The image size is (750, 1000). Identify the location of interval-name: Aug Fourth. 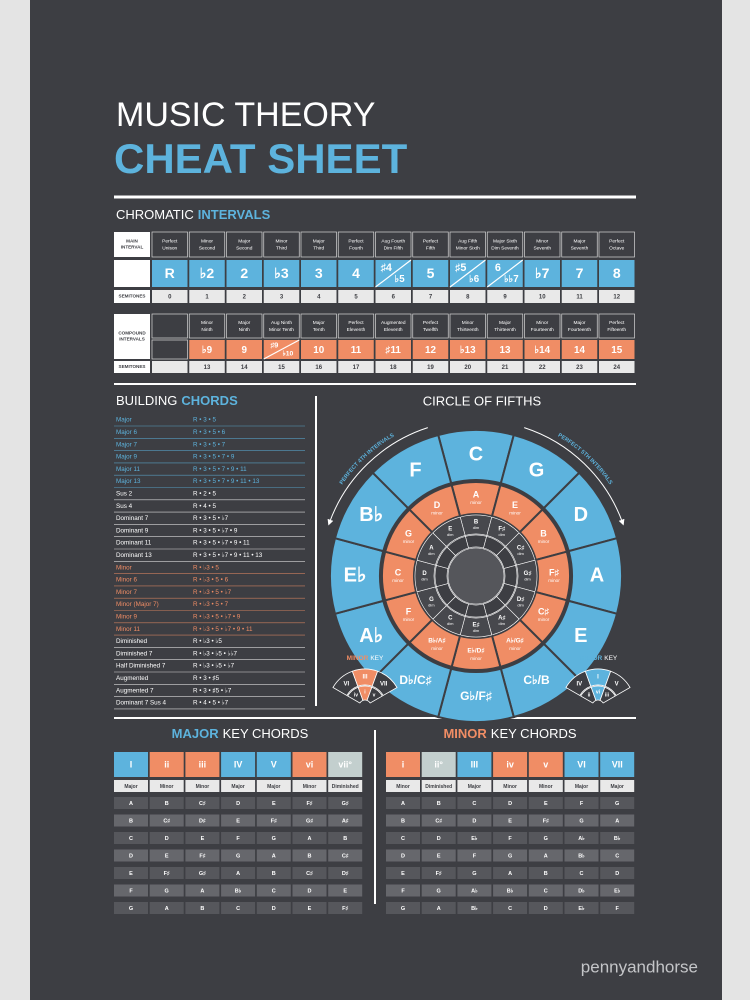
(393, 241).